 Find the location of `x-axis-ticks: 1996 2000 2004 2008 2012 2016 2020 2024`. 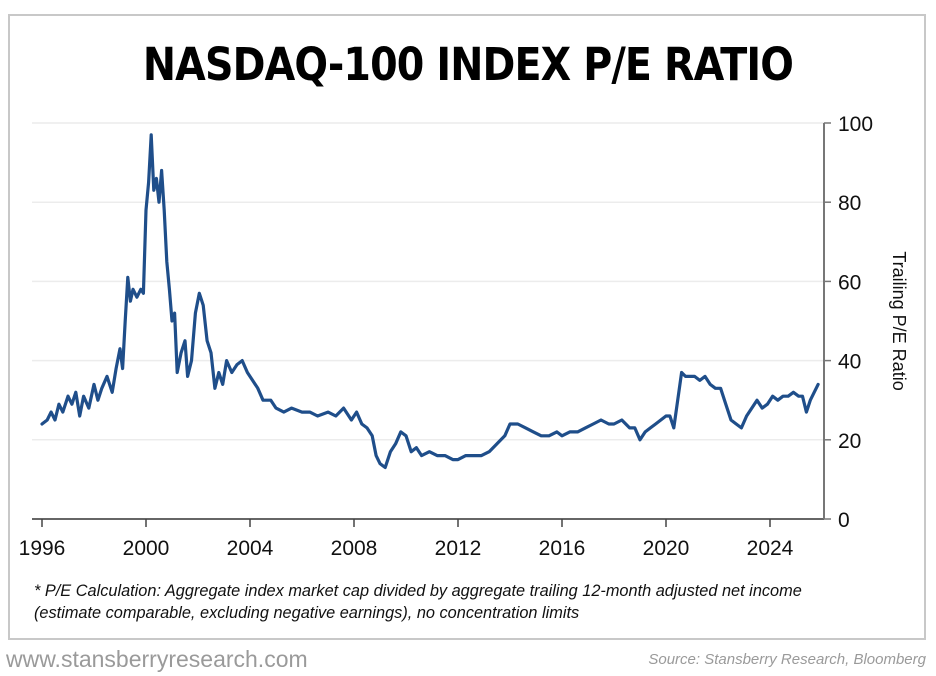

x-axis-ticks: 1996 2000 2004 2008 2012 2016 2020 2024 is located at coordinates (406, 539).